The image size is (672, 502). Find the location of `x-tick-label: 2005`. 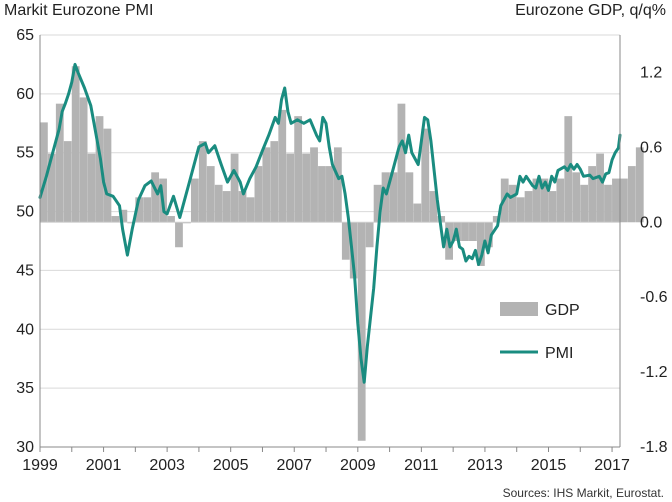

x-tick-label: 2005 is located at coordinates (231, 465).